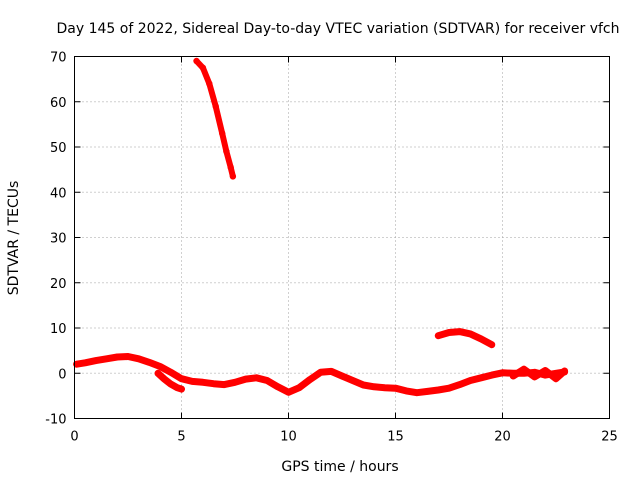 Image resolution: width=640 pixels, height=480 pixels. I want to click on y-tick-label: 20, so click(58, 284).